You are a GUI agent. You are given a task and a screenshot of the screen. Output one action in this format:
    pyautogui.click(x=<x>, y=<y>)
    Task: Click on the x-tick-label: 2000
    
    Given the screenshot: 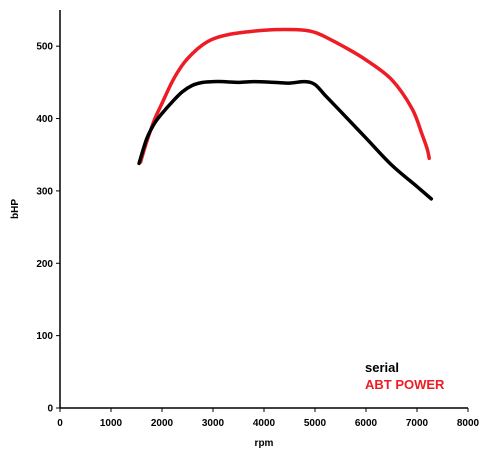 What is the action you would take?
    pyautogui.click(x=162, y=423)
    